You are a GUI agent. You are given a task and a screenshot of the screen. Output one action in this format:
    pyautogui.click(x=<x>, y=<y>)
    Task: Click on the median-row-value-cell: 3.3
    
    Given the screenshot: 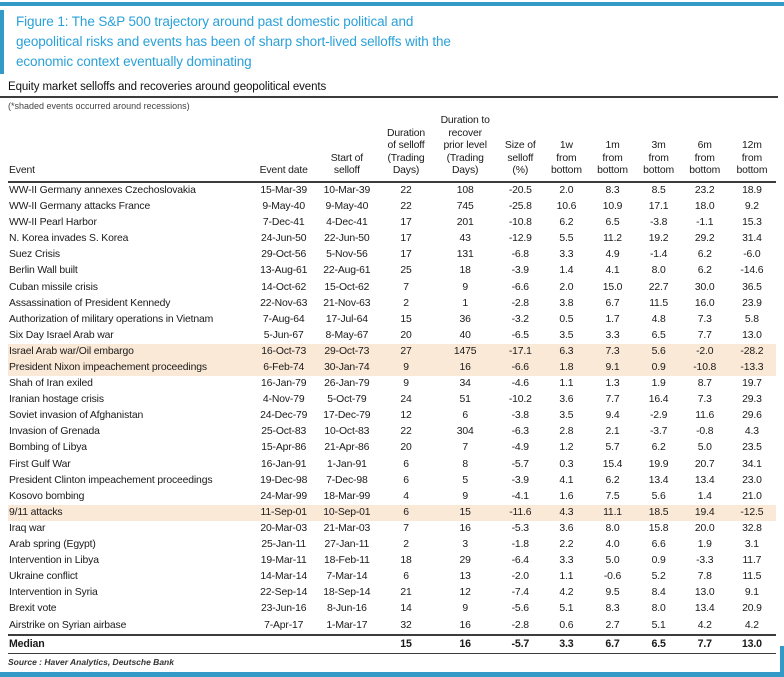 What is the action you would take?
    pyautogui.click(x=566, y=643)
    